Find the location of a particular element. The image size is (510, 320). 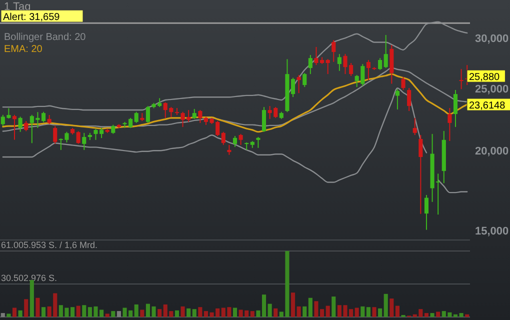

y-tick-label: 15,000 is located at coordinates (492, 232).